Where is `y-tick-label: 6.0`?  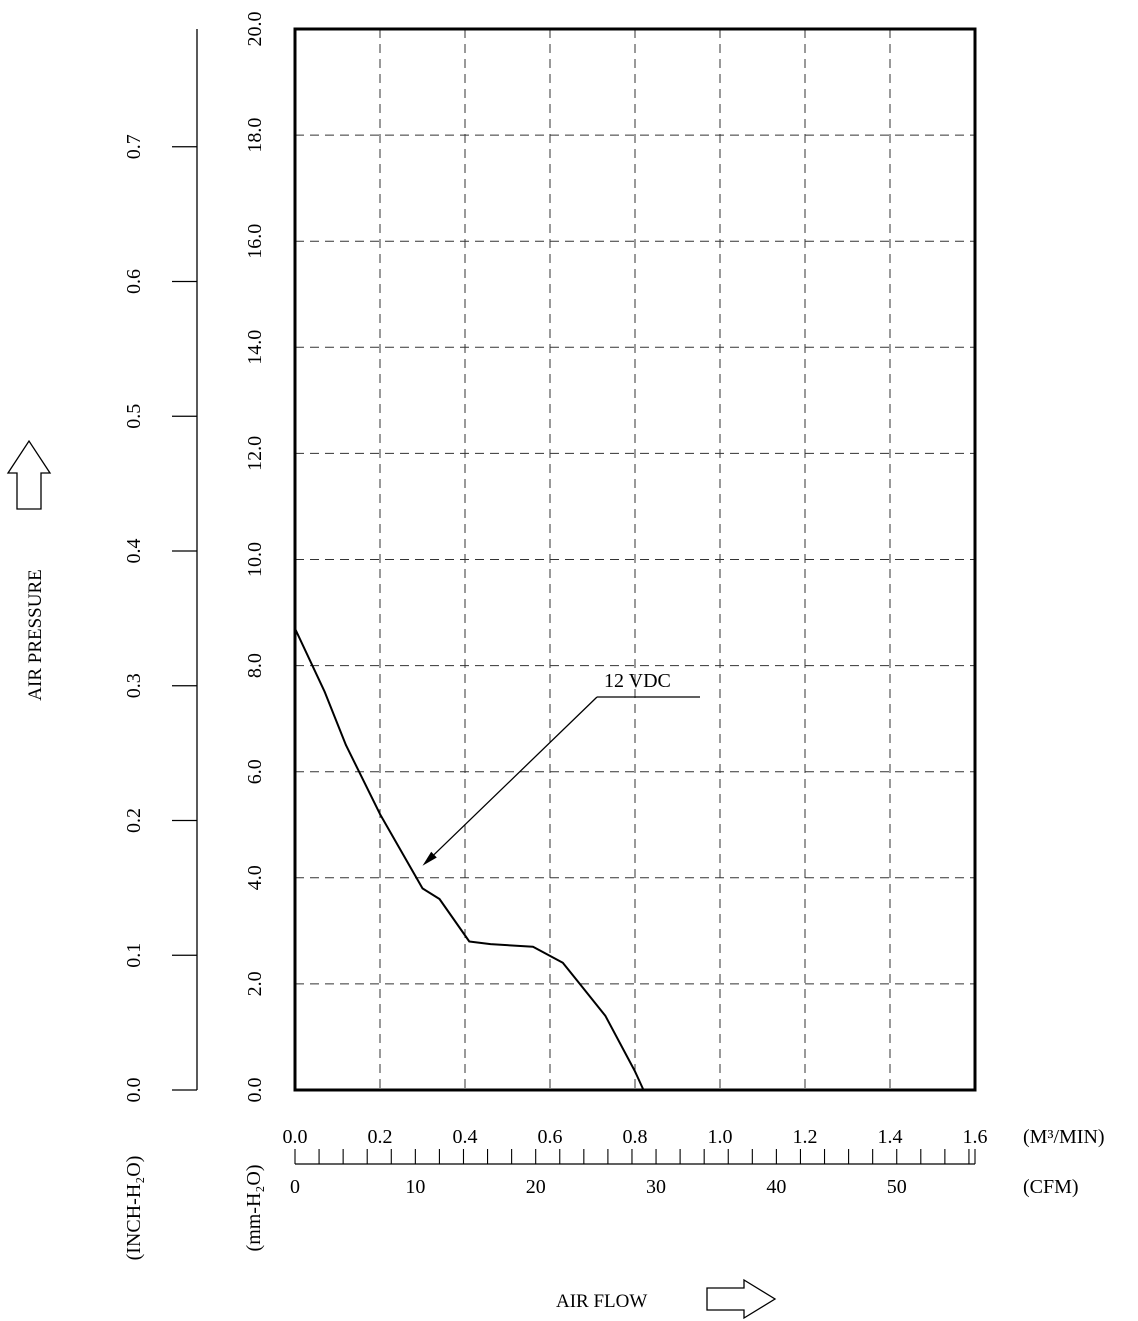 y-tick-label: 6.0 is located at coordinates (255, 771).